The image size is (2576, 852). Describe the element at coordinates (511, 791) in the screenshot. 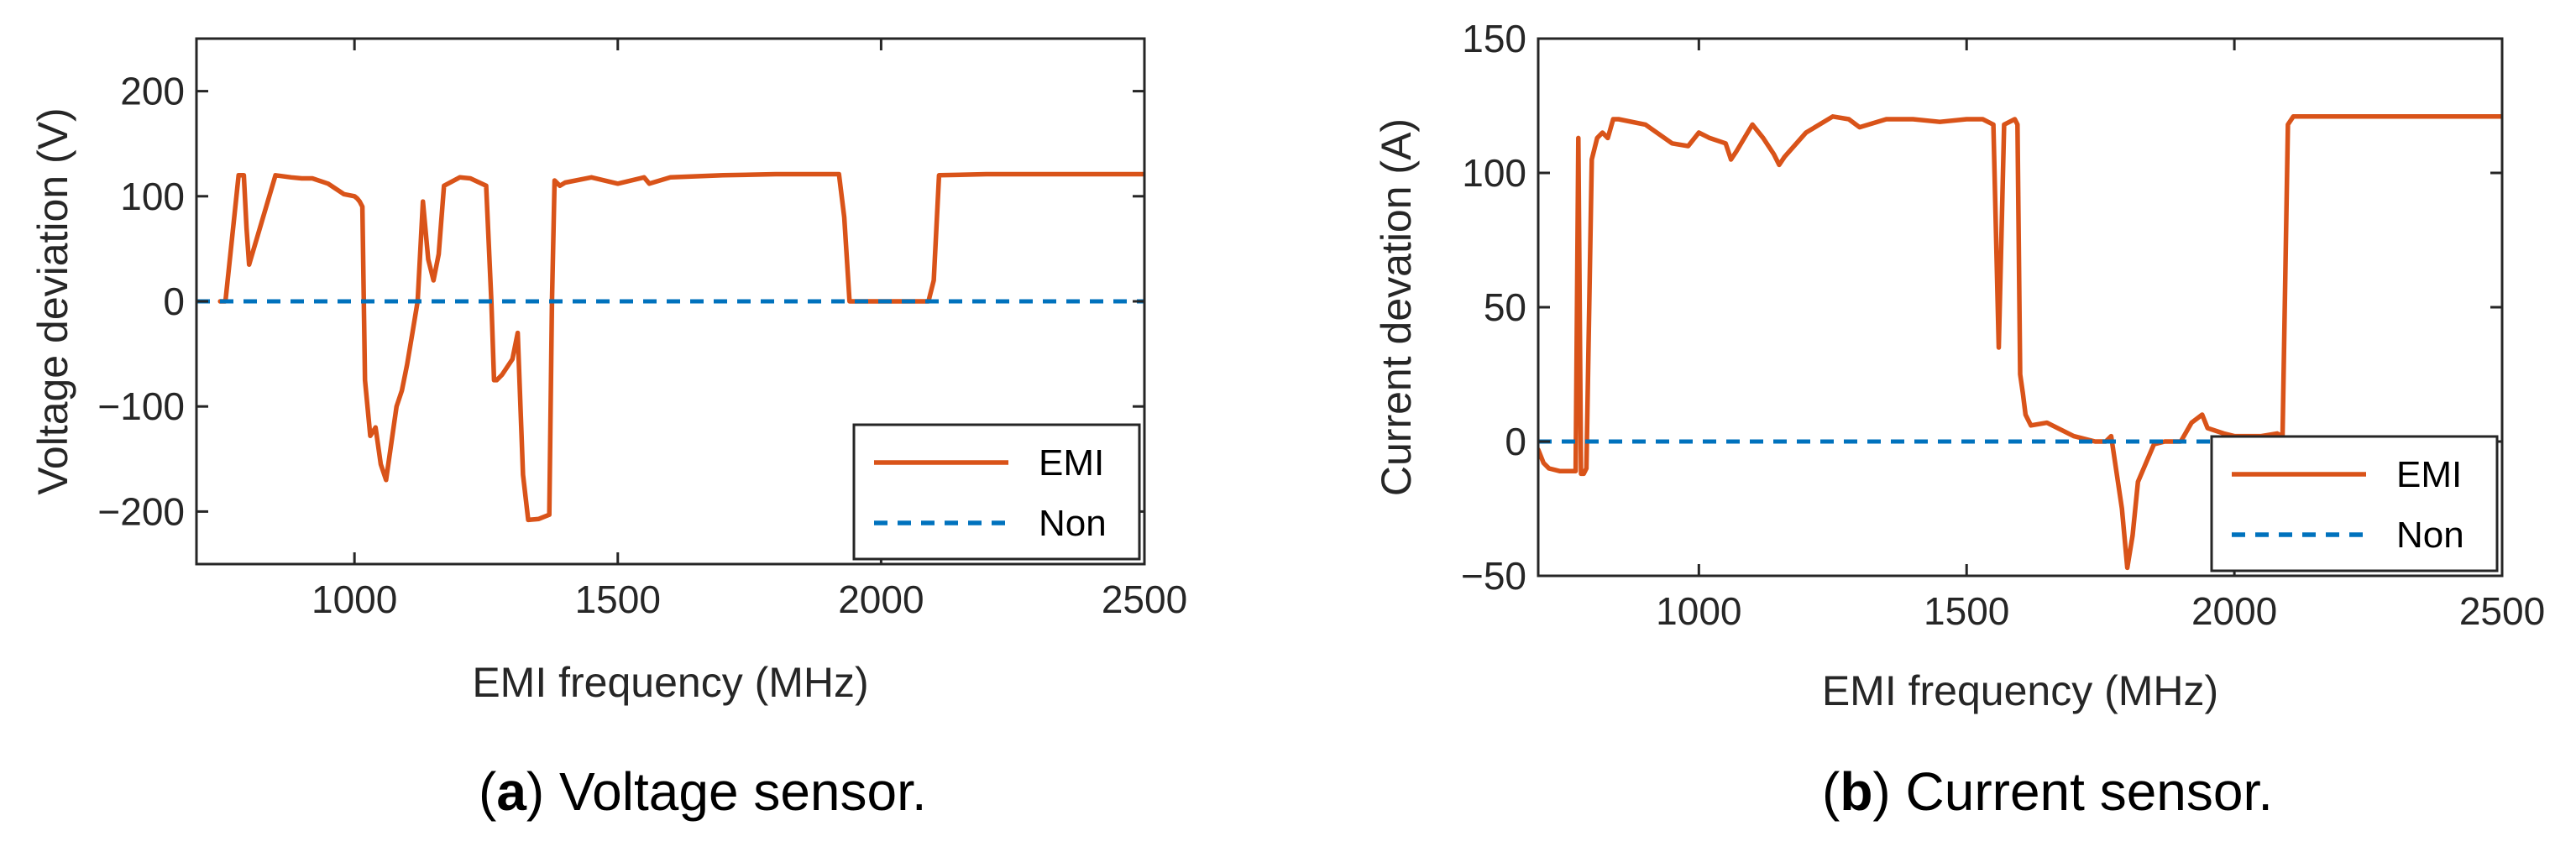

I see `caption-letter: a` at that location.